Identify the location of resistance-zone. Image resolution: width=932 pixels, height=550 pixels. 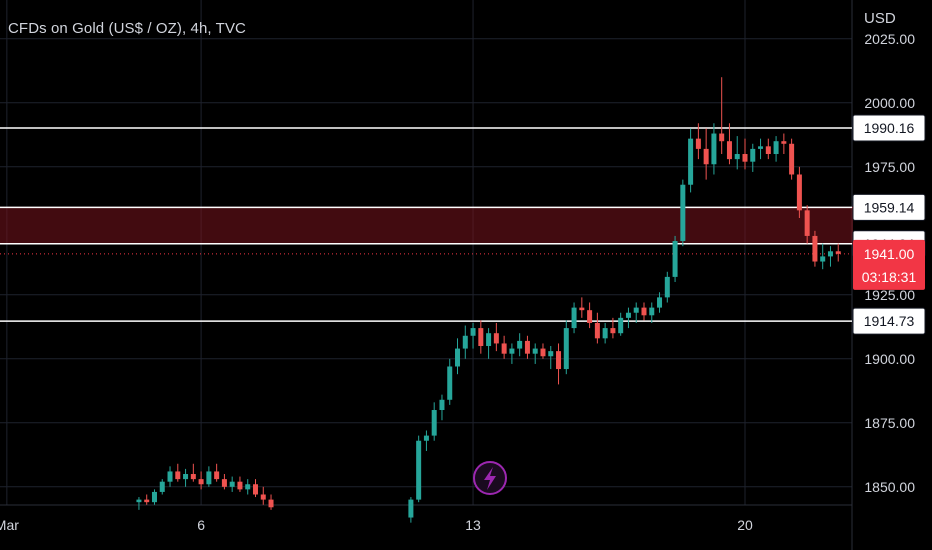
(466, 225).